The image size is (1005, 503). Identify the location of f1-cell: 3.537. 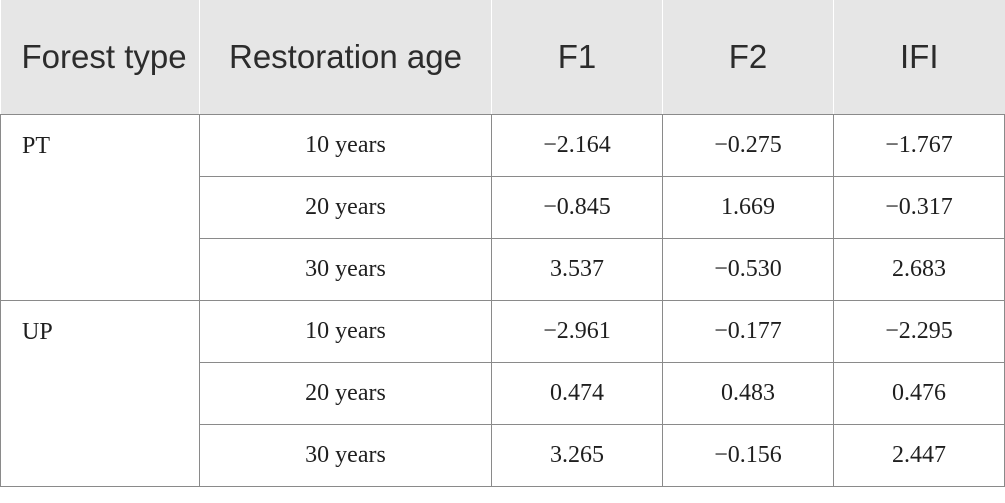
(577, 269).